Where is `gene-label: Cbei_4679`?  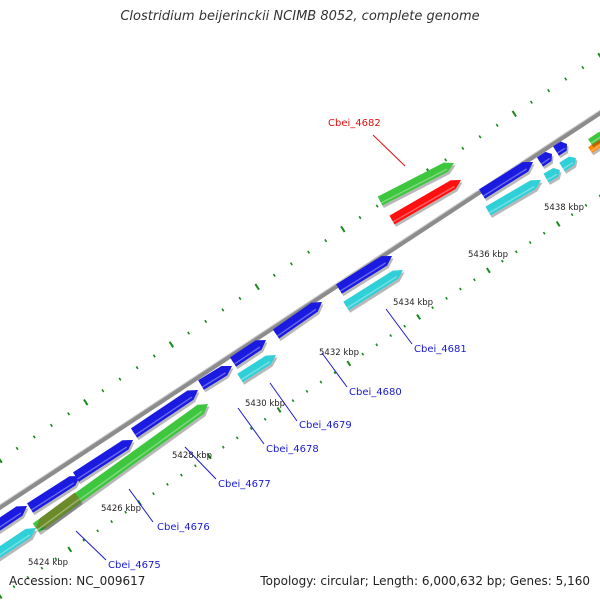
gene-label: Cbei_4679 is located at coordinates (325, 425).